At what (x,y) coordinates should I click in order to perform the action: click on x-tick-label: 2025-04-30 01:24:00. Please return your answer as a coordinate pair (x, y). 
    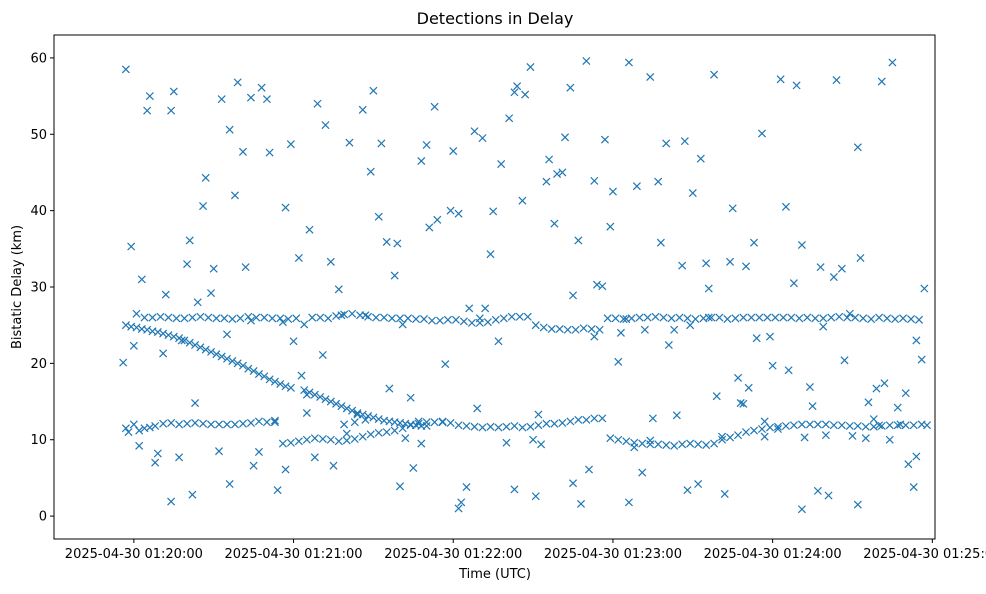
    Looking at the image, I should click on (773, 554).